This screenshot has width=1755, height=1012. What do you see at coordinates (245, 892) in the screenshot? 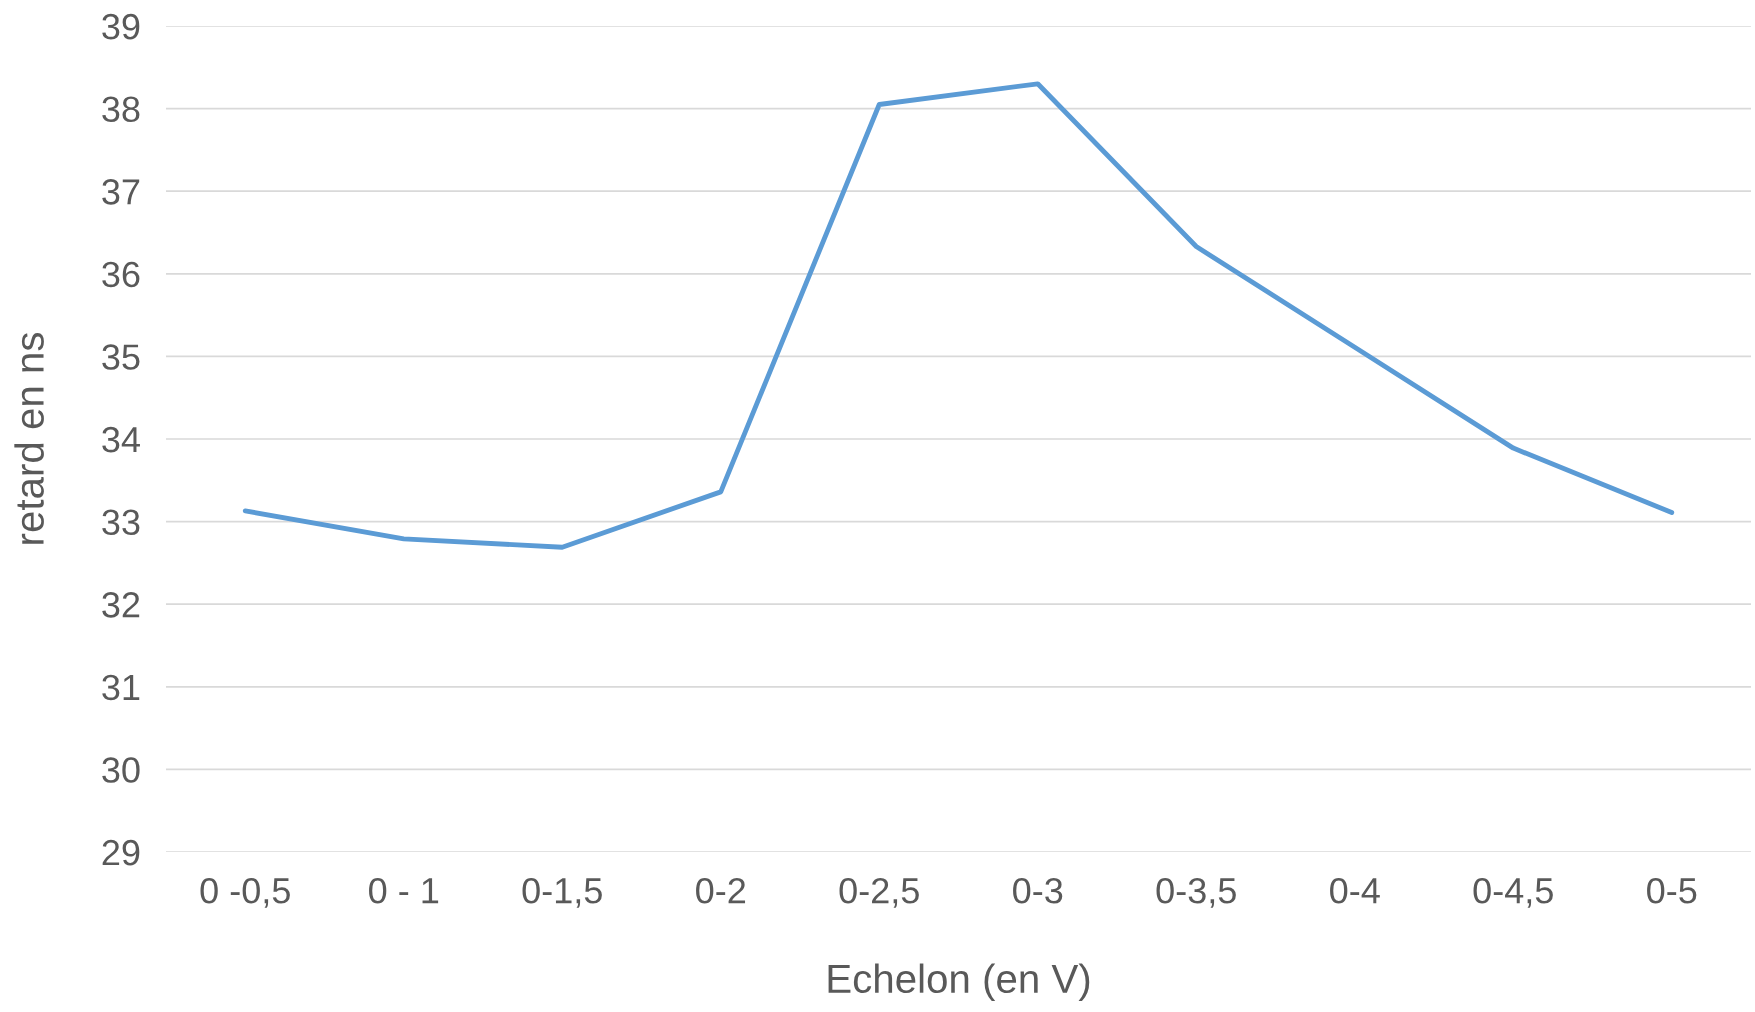
I see `x-tick-label: 0 -0,5` at bounding box center [245, 892].